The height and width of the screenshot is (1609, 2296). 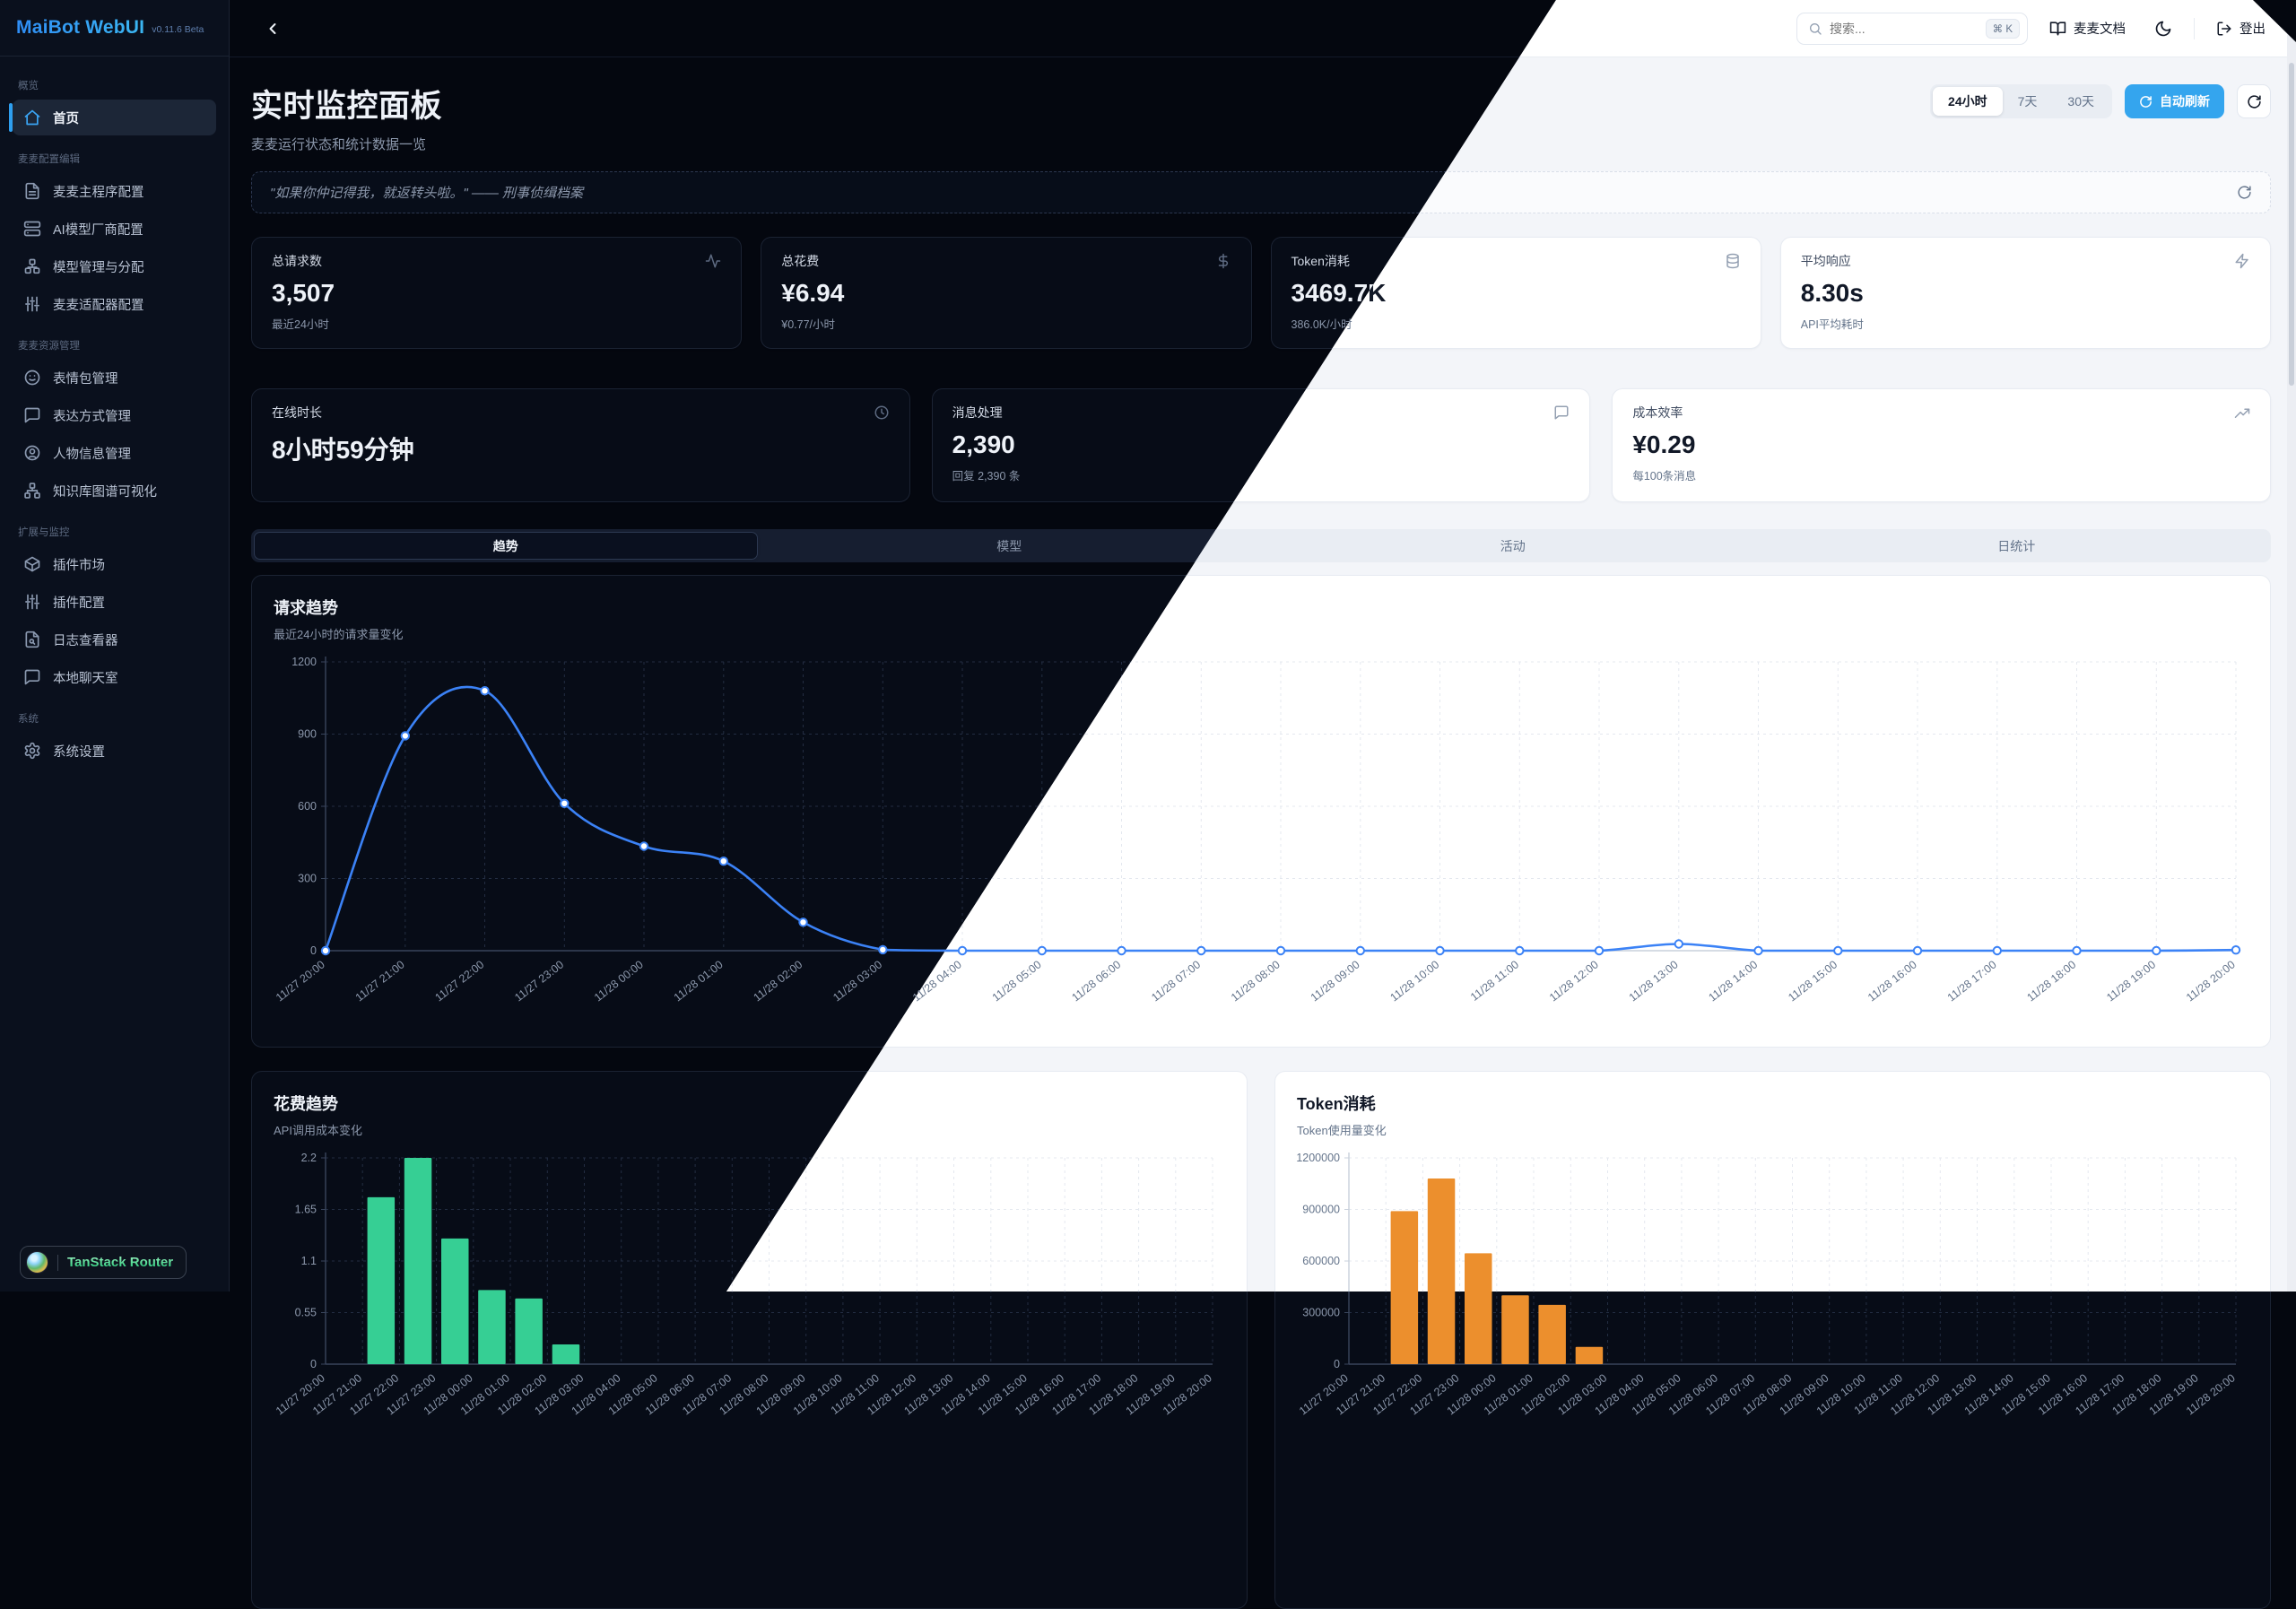 I want to click on app-version: v0.11.6 Beta, so click(x=178, y=29).